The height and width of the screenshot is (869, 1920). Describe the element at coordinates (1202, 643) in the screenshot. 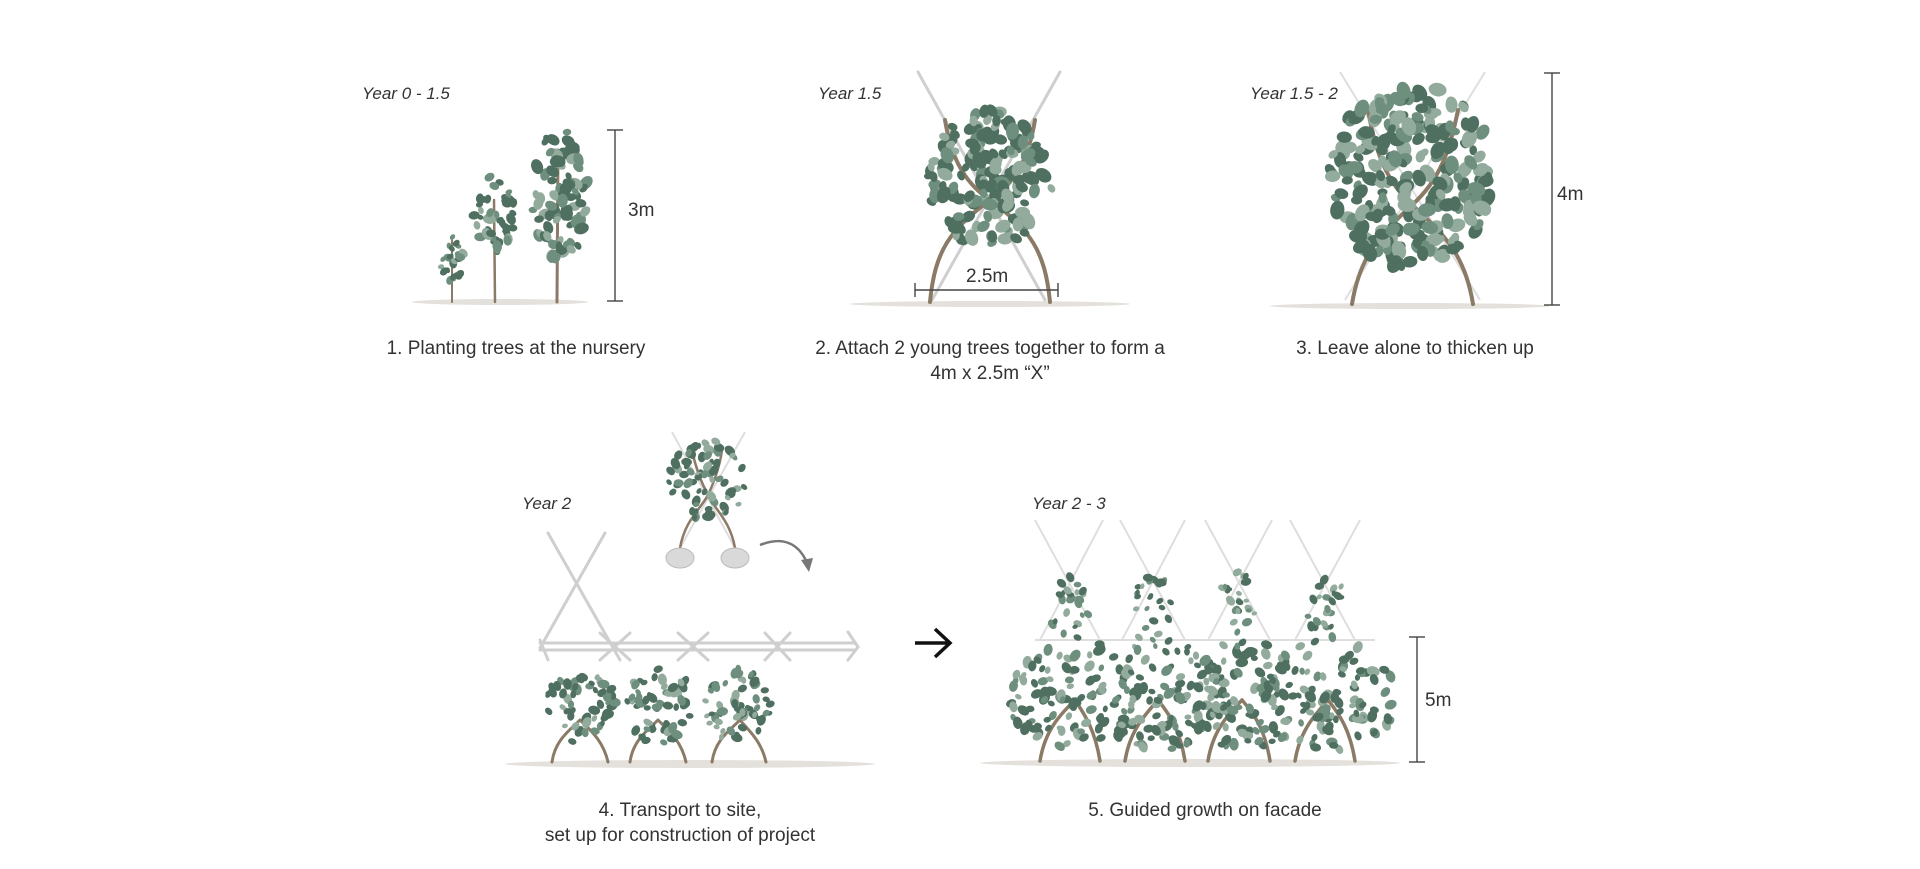

I see `stage5-illustration` at that location.